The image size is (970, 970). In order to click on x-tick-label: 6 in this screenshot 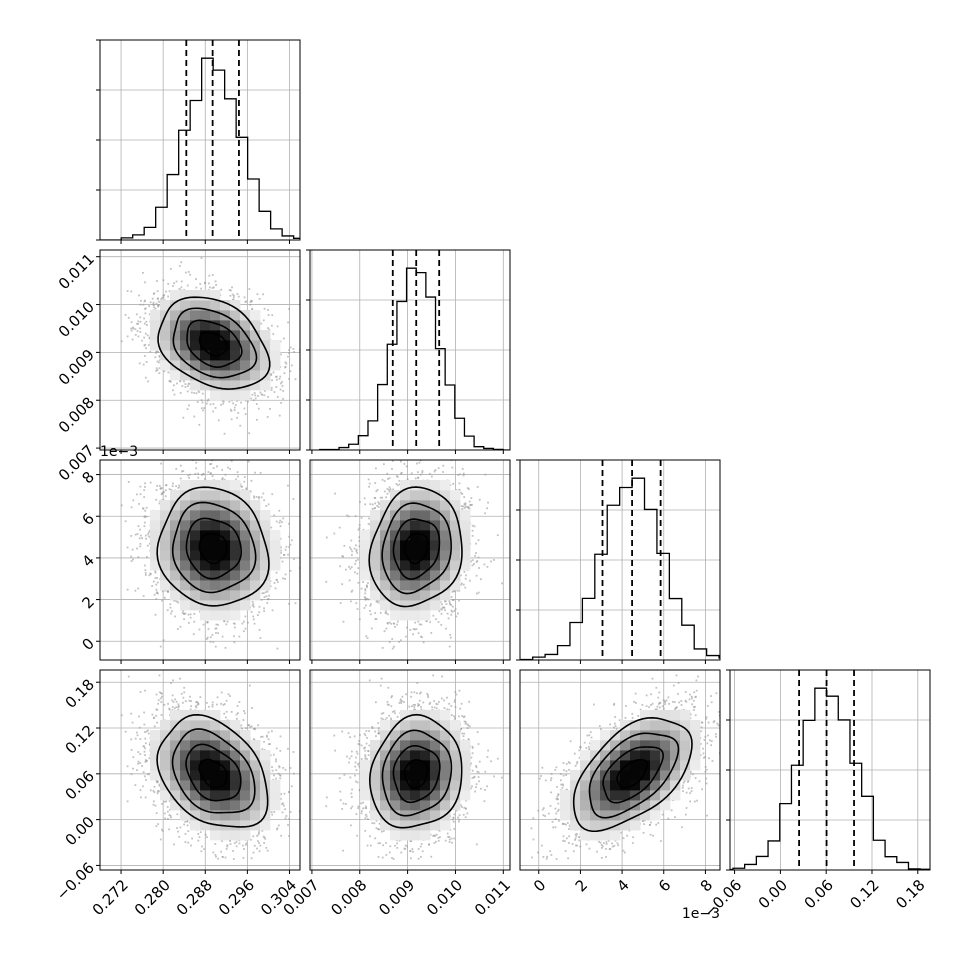, I will do `click(664, 885)`.